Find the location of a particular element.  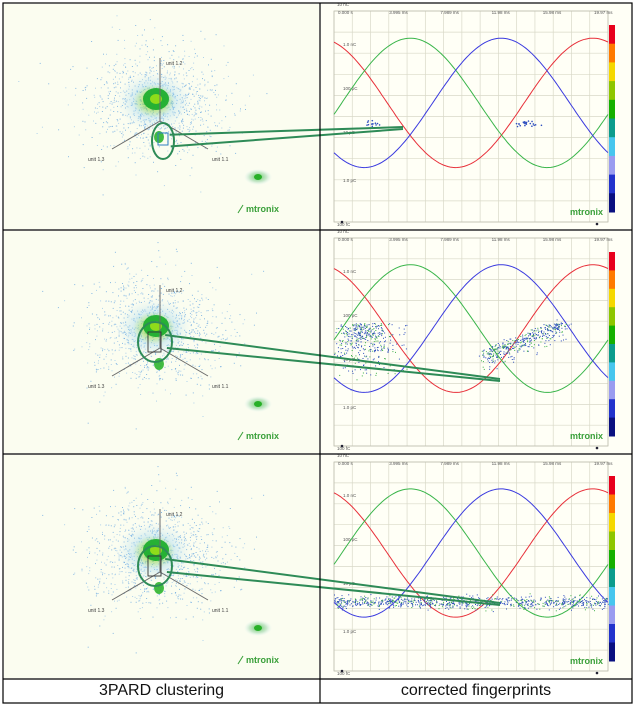

highlight-ellipse is located at coordinates (155, 566).